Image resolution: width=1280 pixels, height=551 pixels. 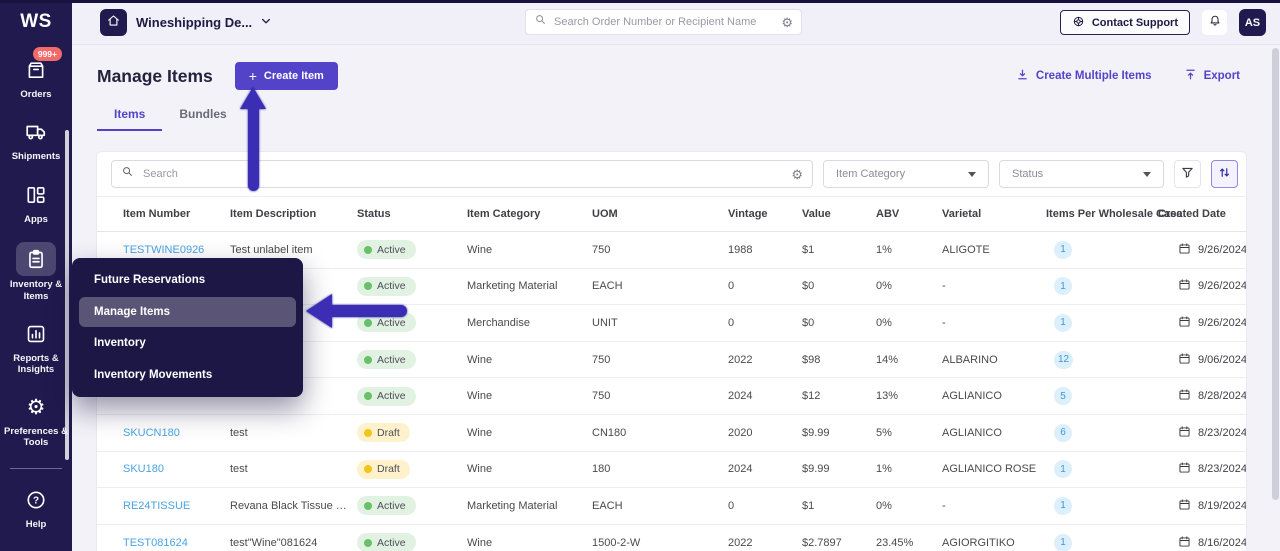 What do you see at coordinates (888, 214) in the screenshot?
I see `column-header-abv: ABV` at bounding box center [888, 214].